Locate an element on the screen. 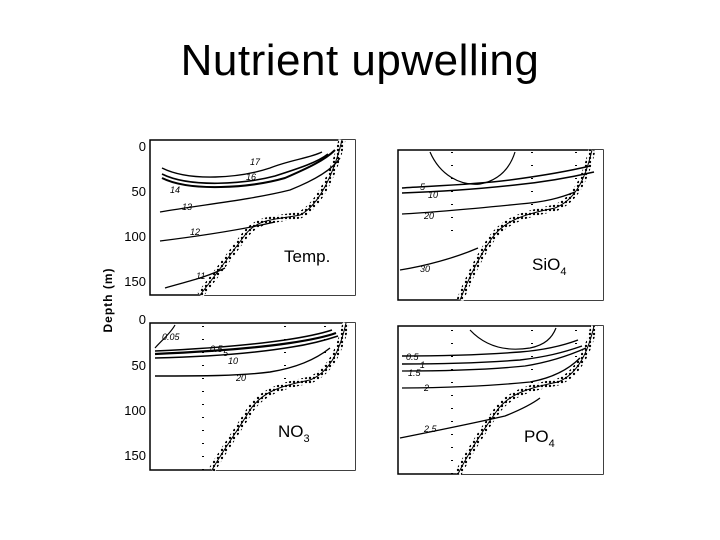 The width and height of the screenshot is (720, 540). contour-label: 17 is located at coordinates (255, 162).